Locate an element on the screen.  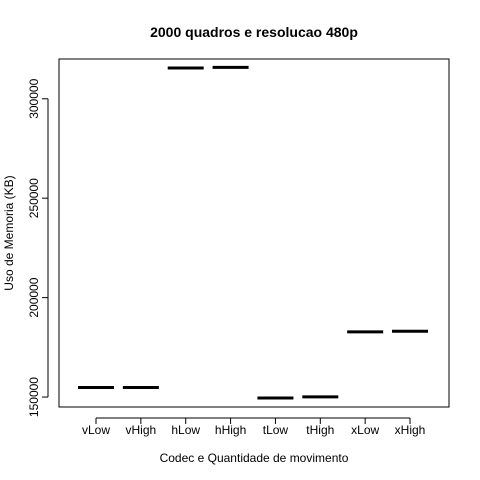
x-tick-label: tLow is located at coordinates (276, 430).